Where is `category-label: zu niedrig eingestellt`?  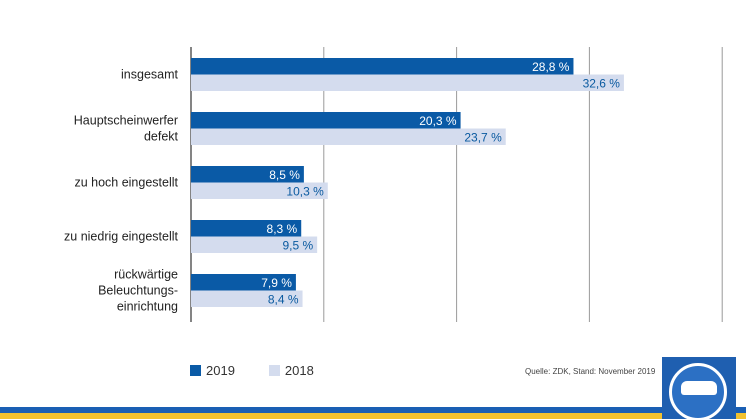
category-label: zu niedrig eingestellt is located at coordinates (121, 237).